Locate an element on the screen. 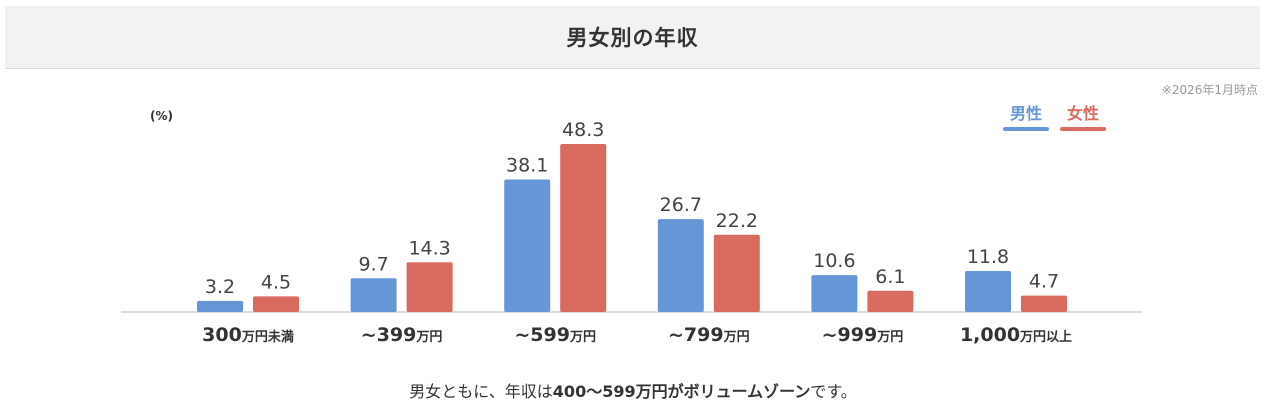  page-title: 男女別の年収 is located at coordinates (632, 38).